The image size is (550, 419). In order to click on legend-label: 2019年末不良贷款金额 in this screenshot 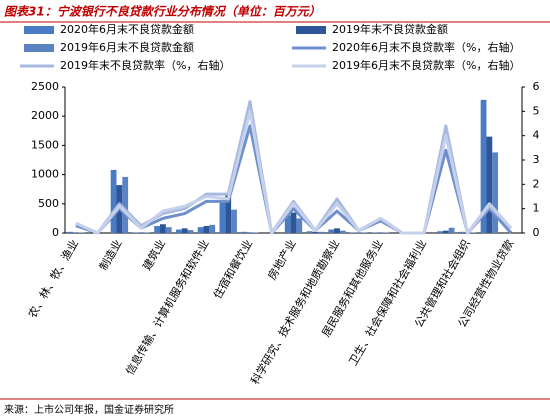, I will do `click(390, 29)`.